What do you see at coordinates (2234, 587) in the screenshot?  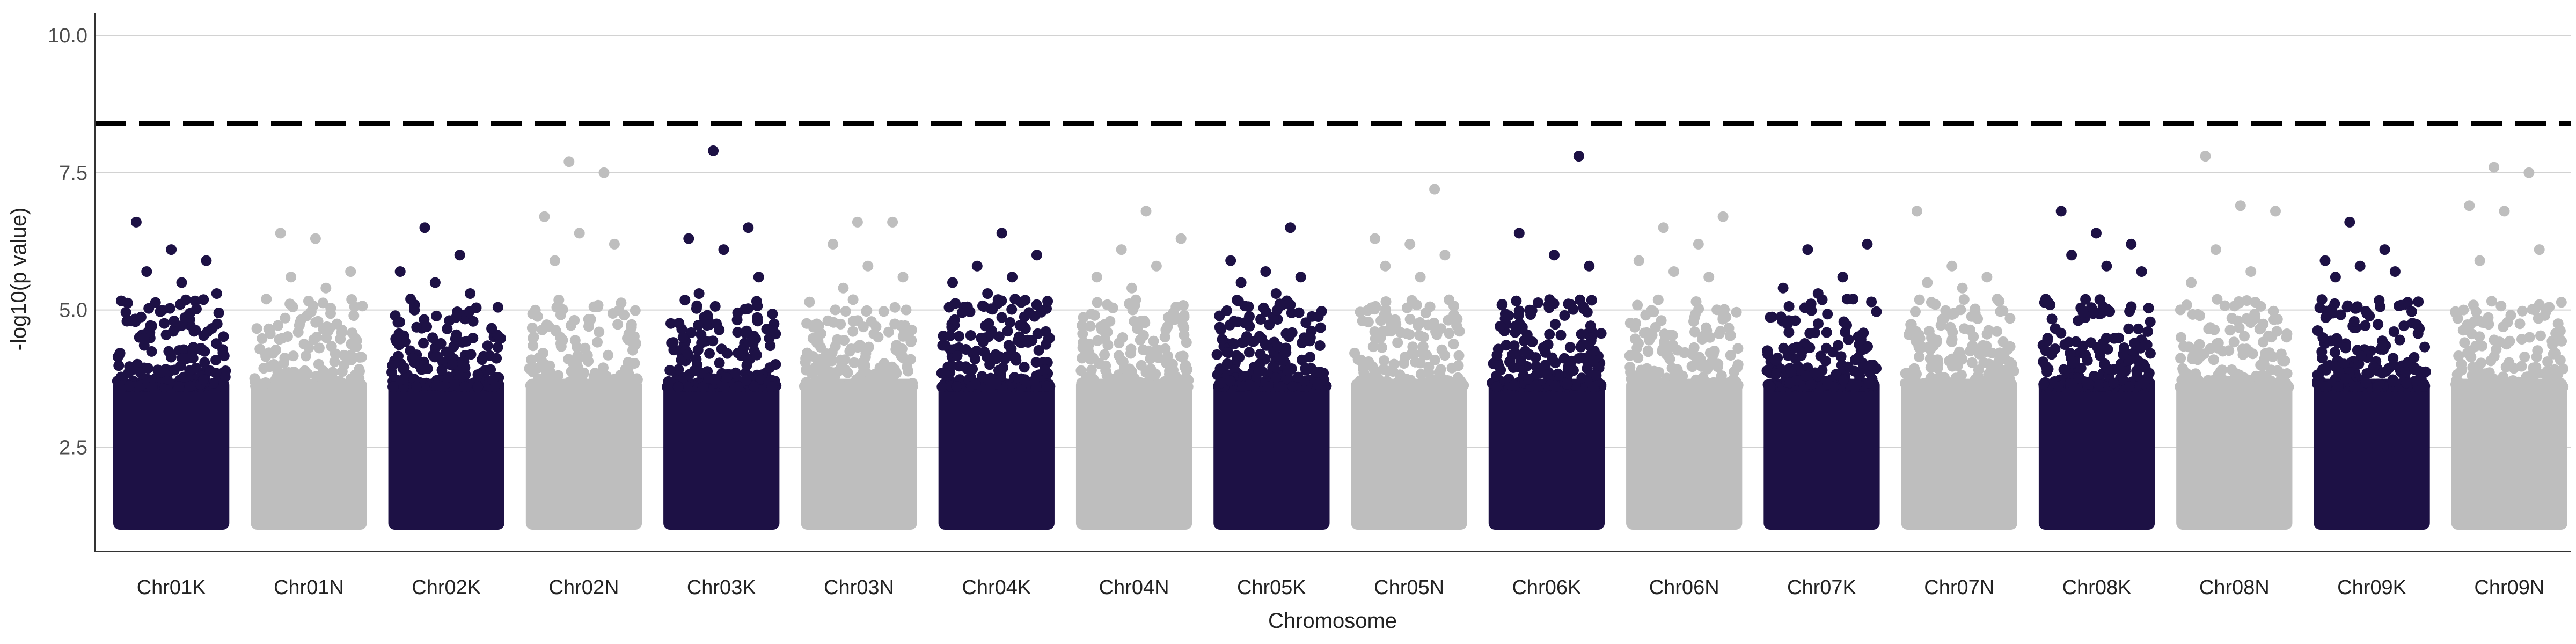 I see `x-tick-label-chr08n: Chr08N` at bounding box center [2234, 587].